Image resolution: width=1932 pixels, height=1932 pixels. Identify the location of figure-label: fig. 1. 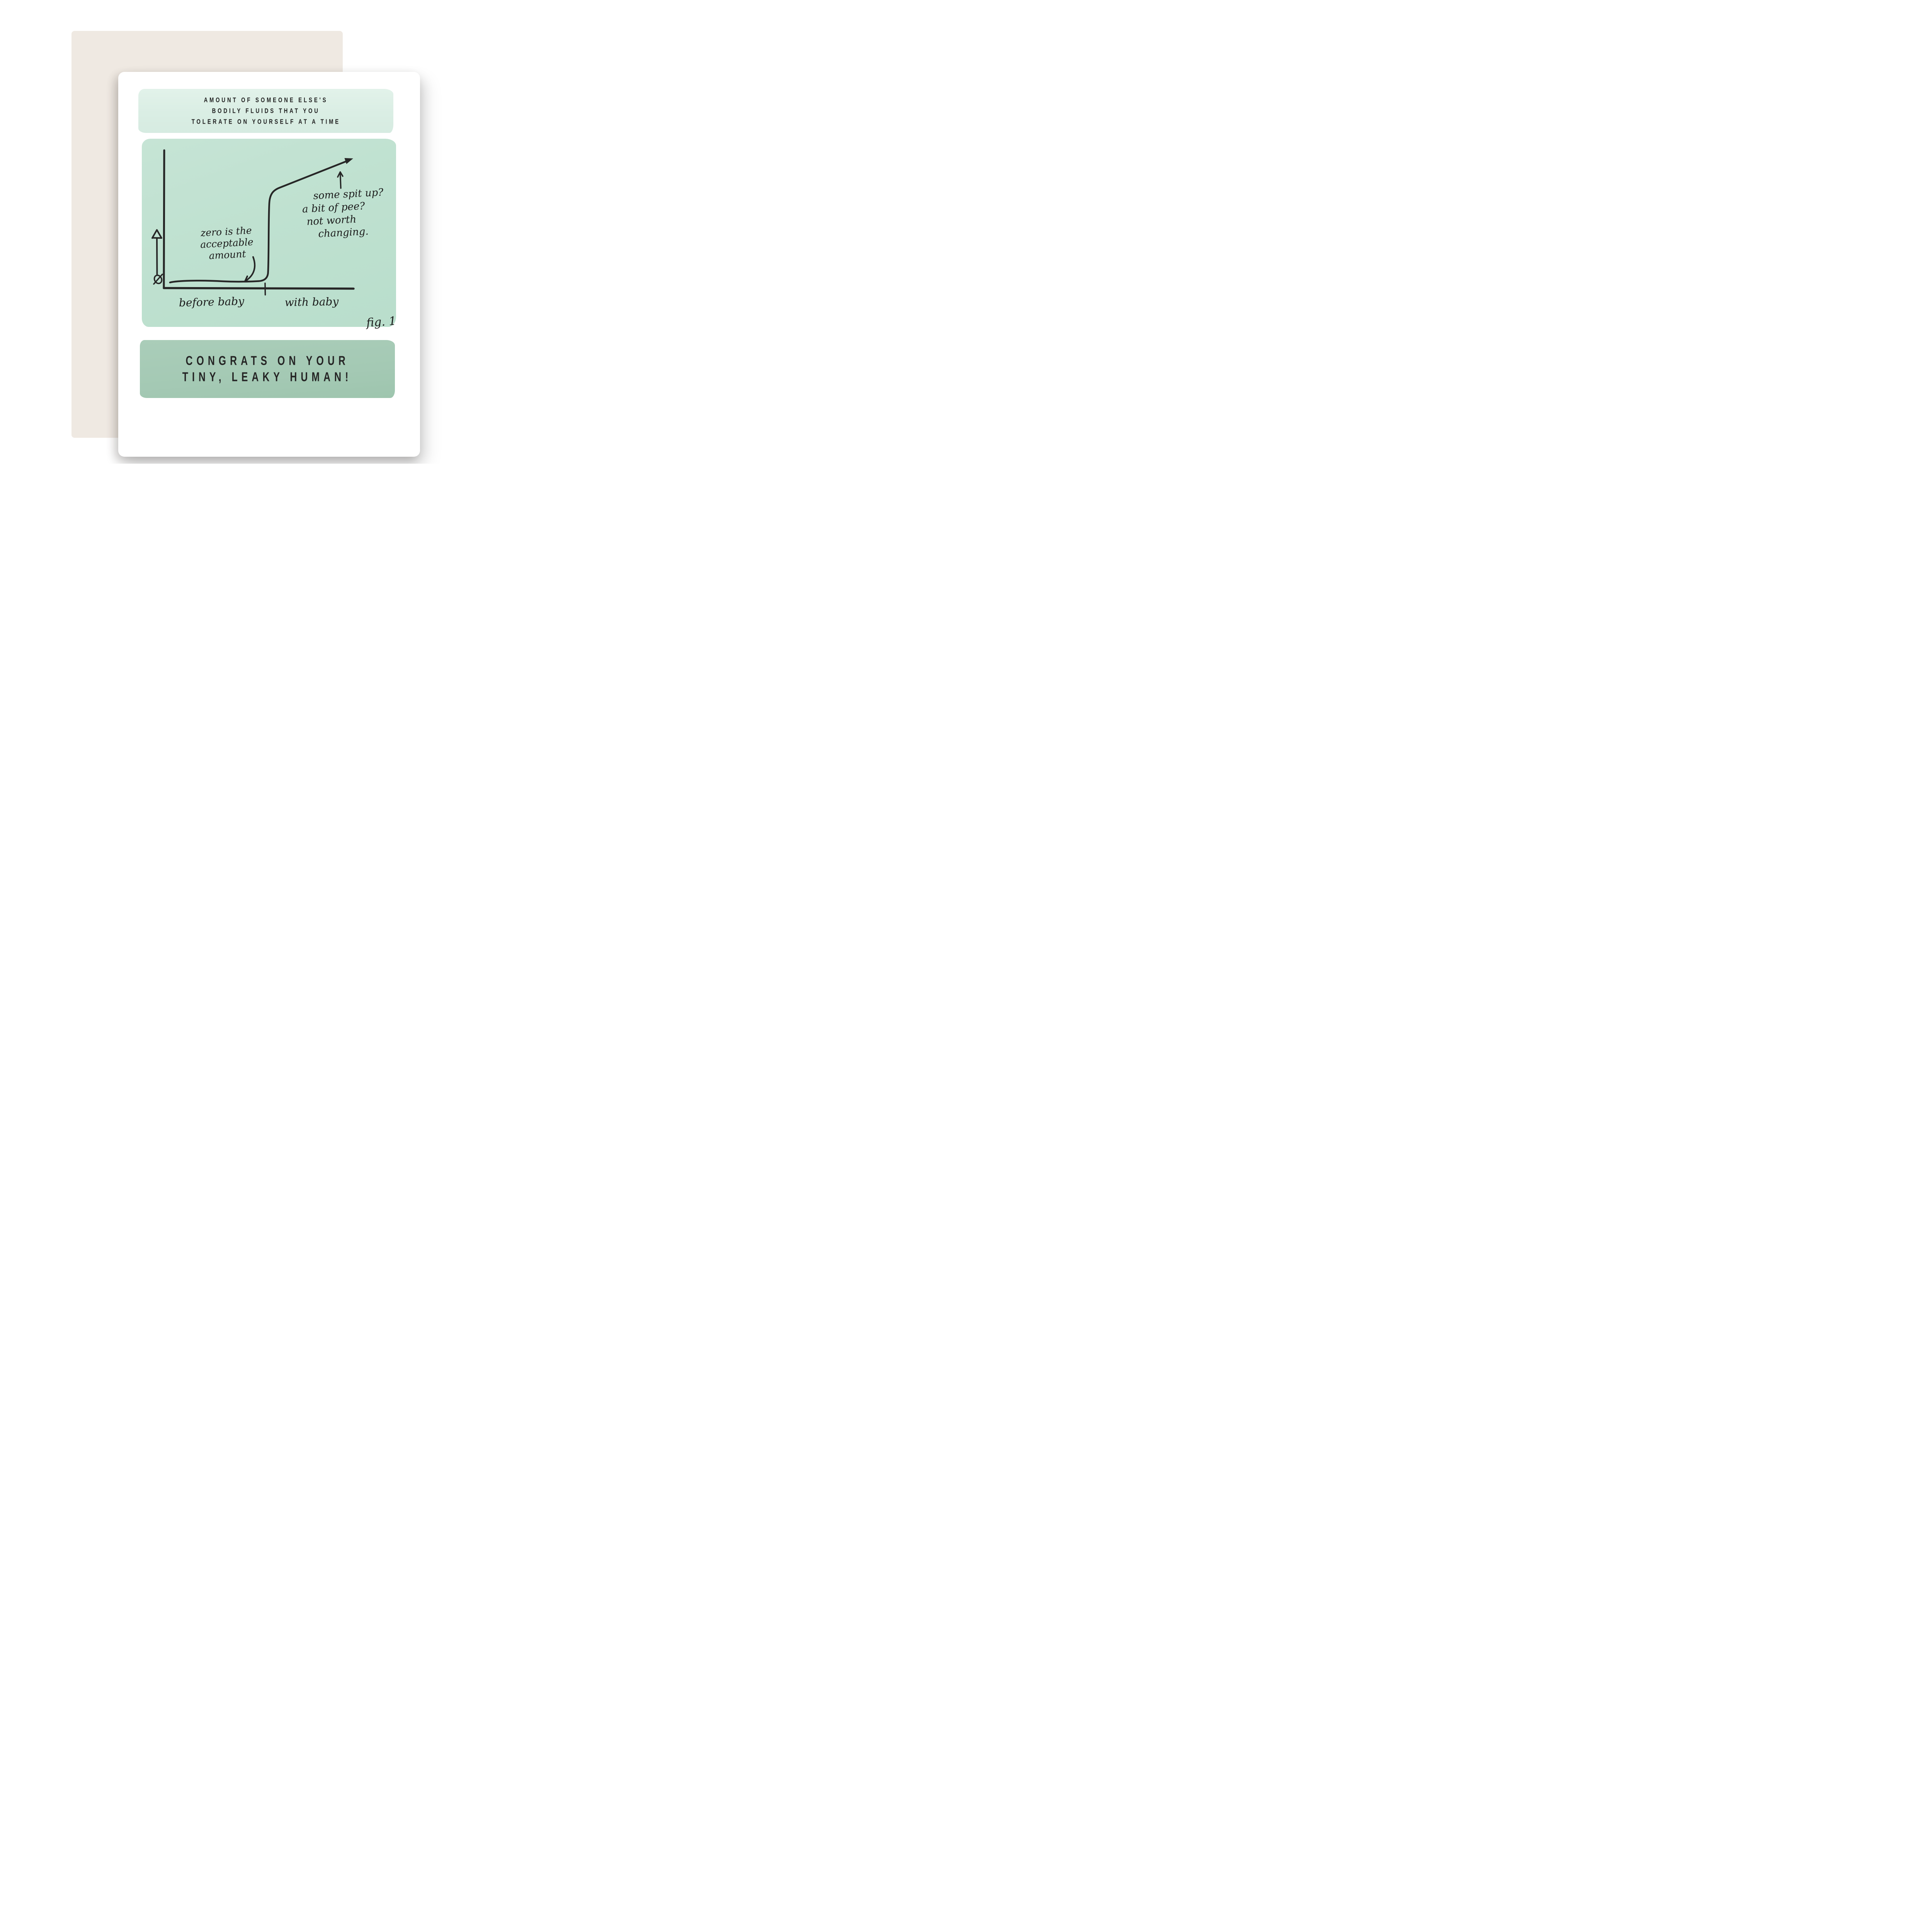
(381, 322).